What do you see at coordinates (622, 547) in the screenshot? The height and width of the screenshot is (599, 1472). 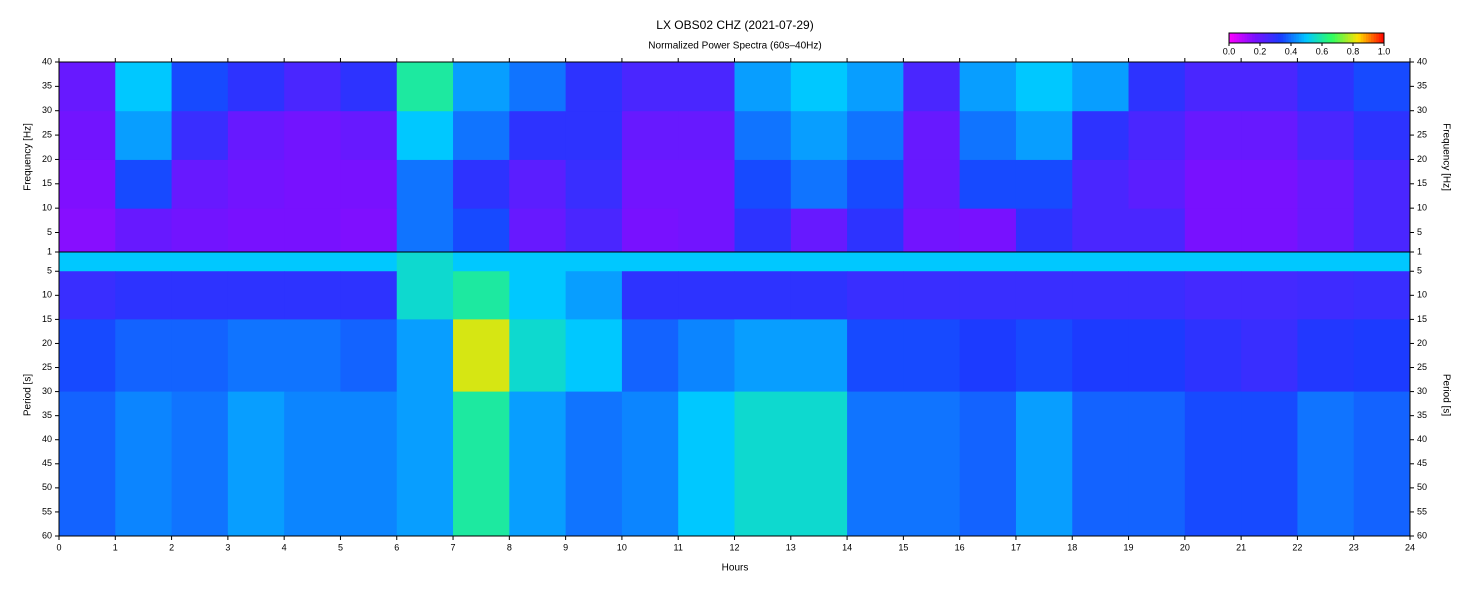 I see `x-tick-label: 10` at bounding box center [622, 547].